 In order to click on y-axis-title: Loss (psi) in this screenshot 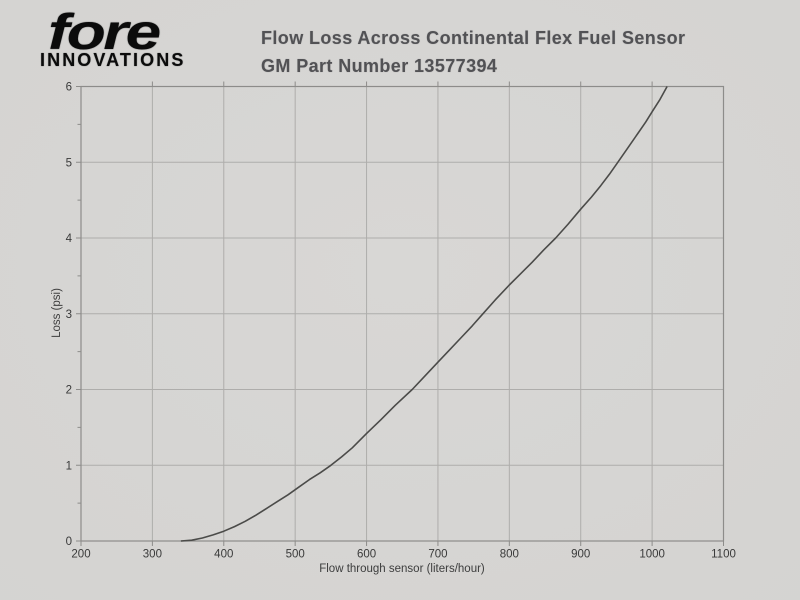, I will do `click(57, 313)`.